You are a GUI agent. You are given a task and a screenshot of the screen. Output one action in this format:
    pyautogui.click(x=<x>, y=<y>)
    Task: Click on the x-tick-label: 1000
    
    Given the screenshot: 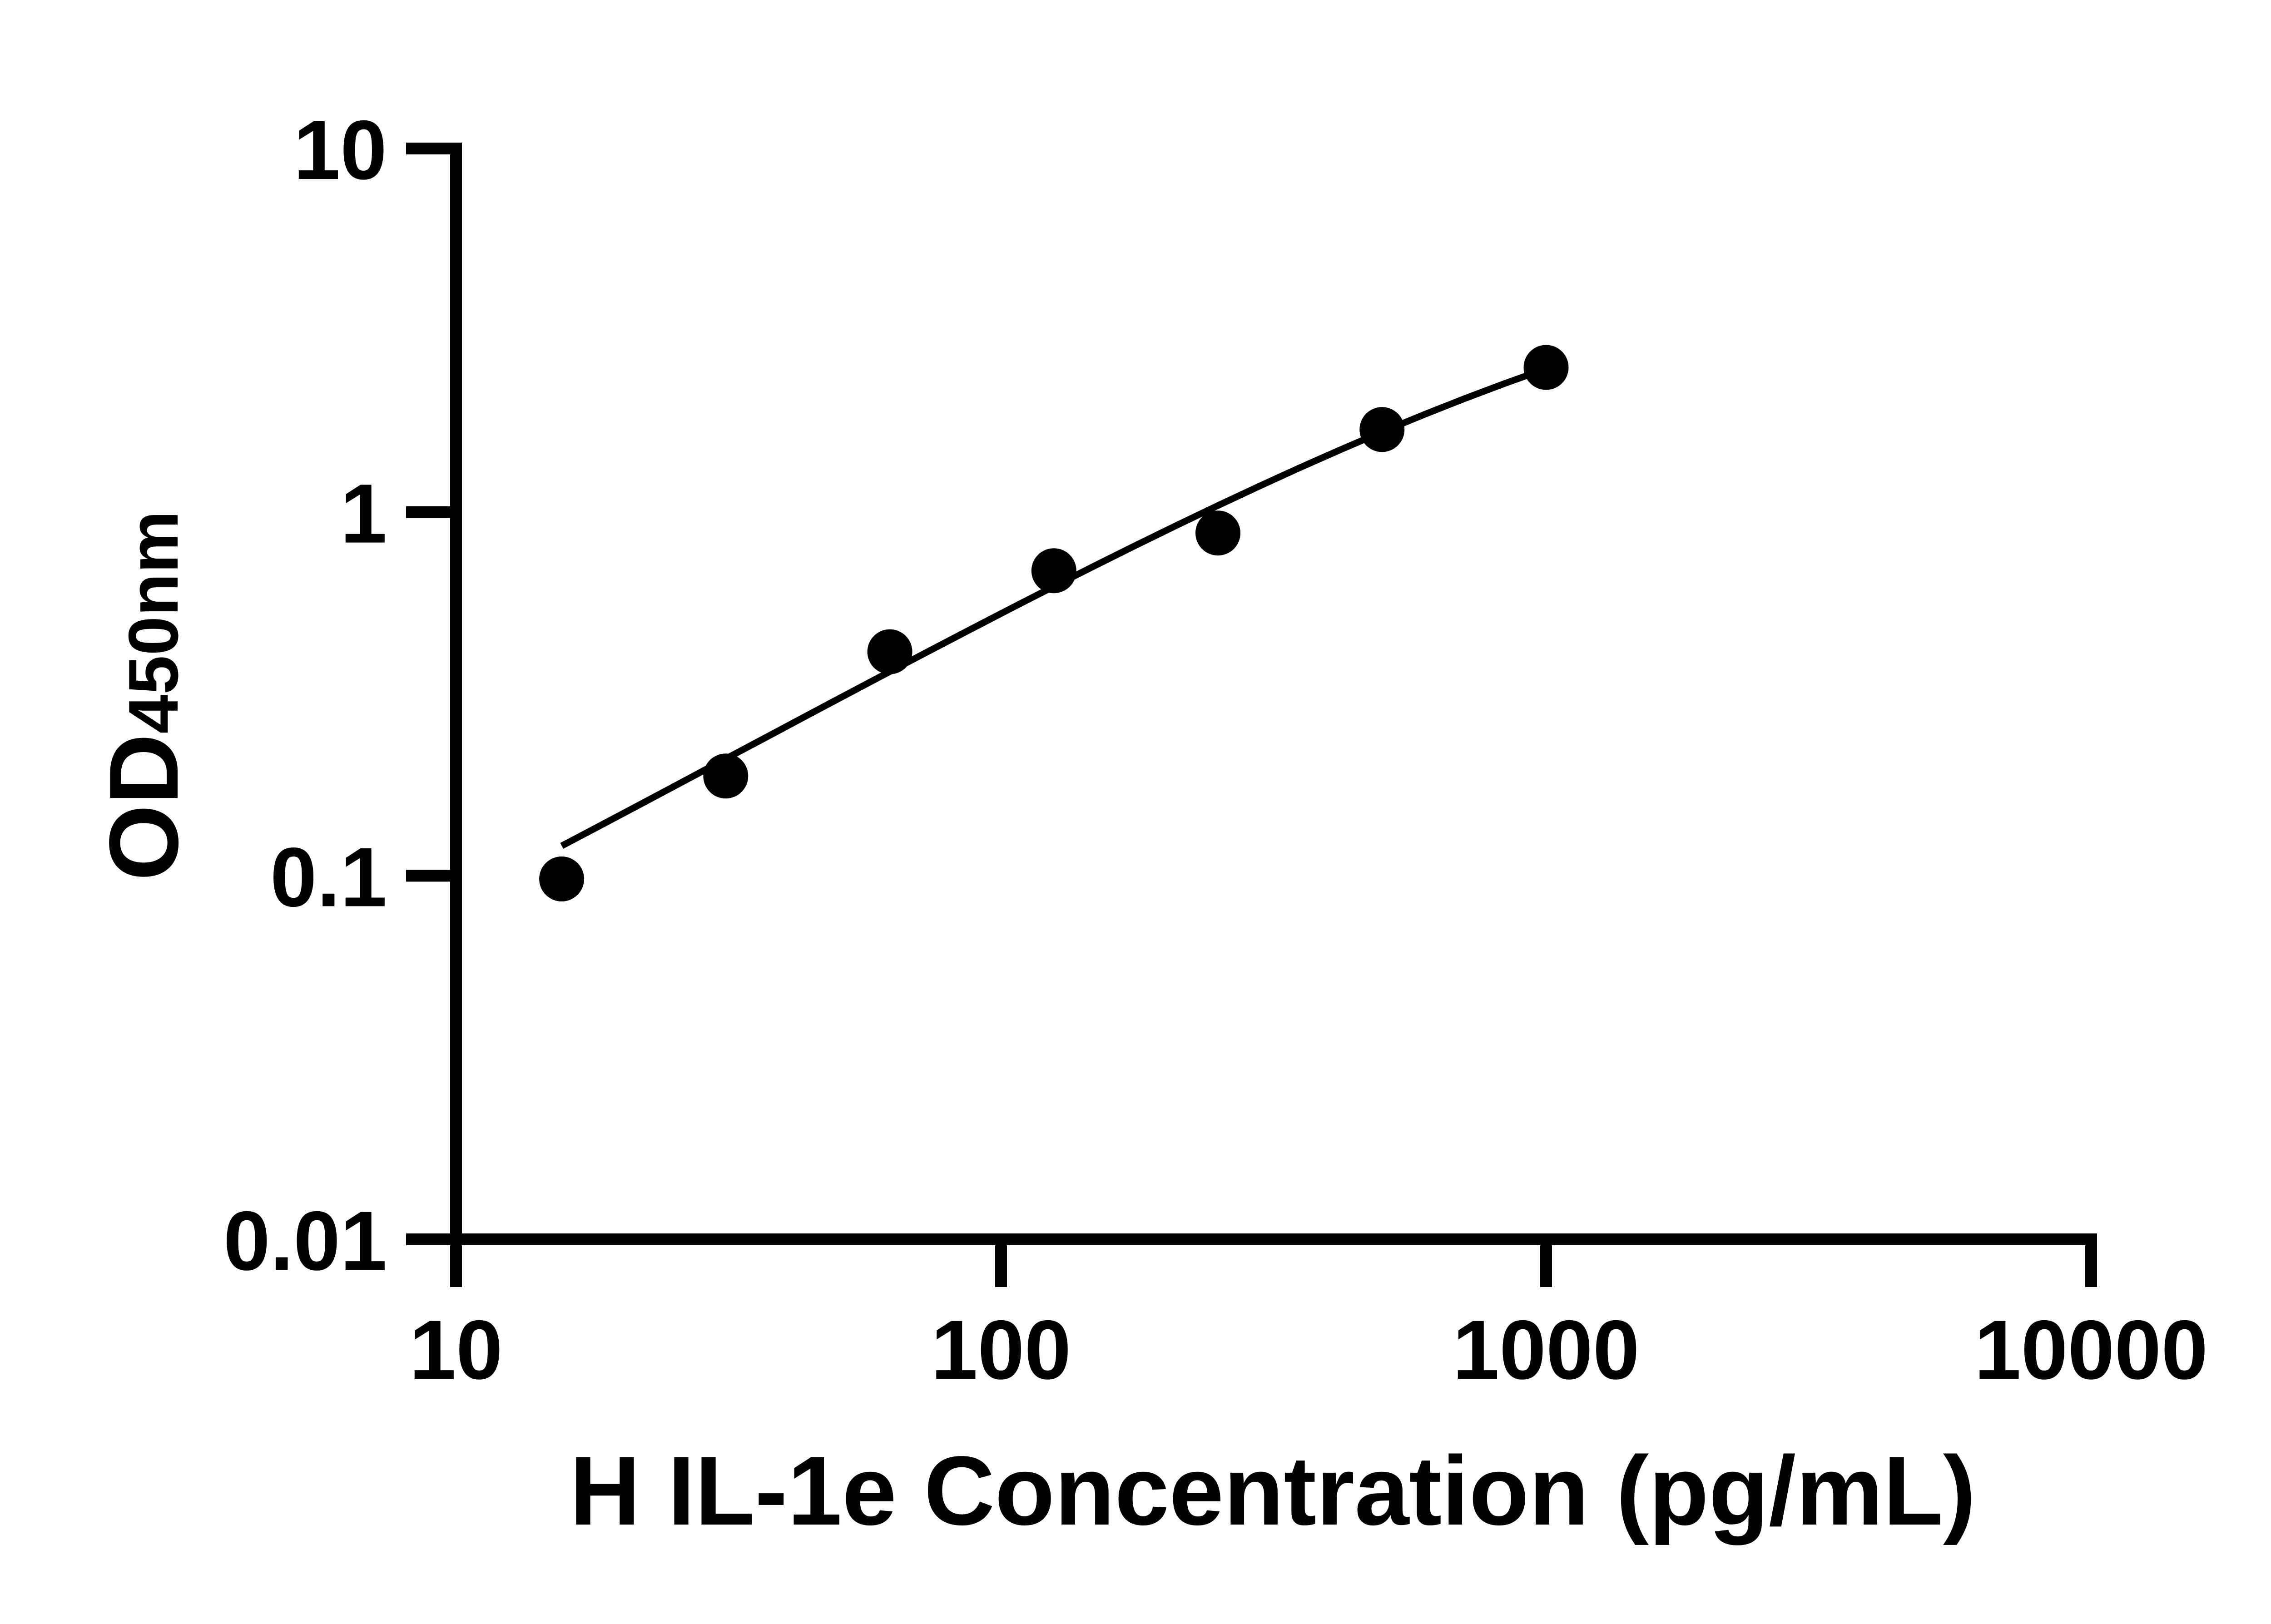 What is the action you would take?
    pyautogui.click(x=1546, y=1350)
    